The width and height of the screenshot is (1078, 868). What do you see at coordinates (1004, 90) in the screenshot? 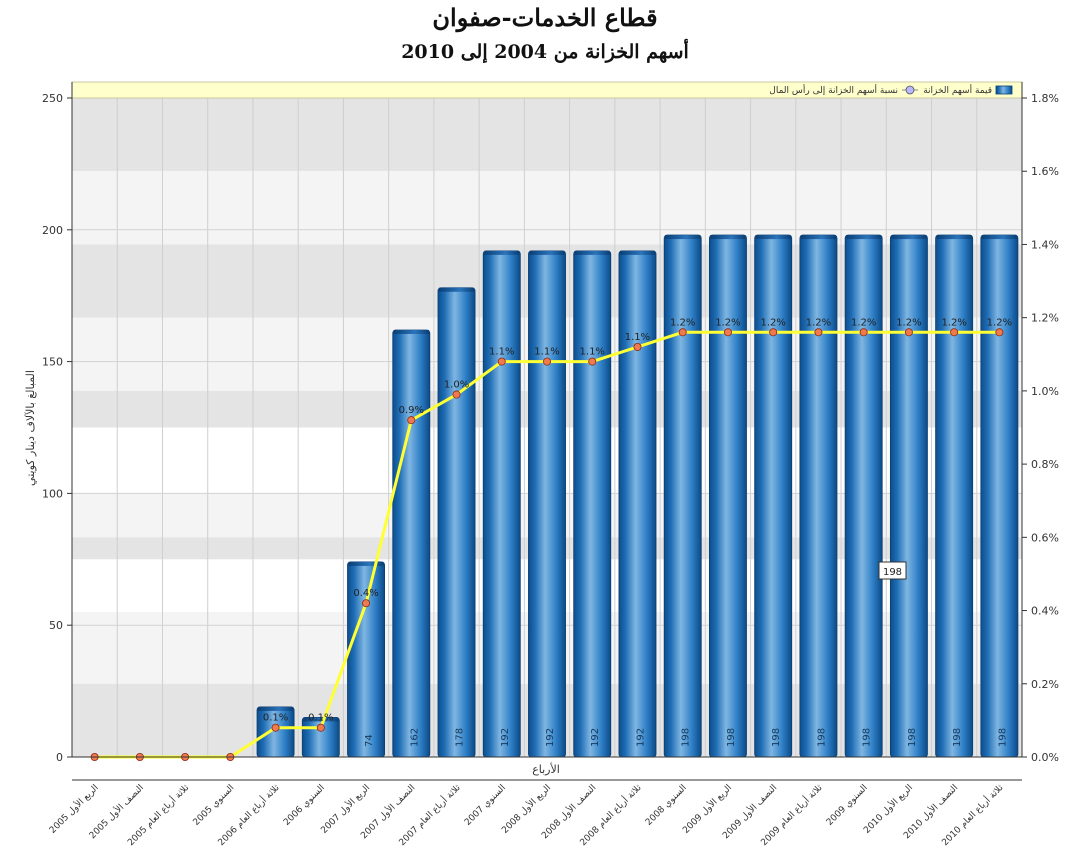
I see `legend-bar-swatch` at bounding box center [1004, 90].